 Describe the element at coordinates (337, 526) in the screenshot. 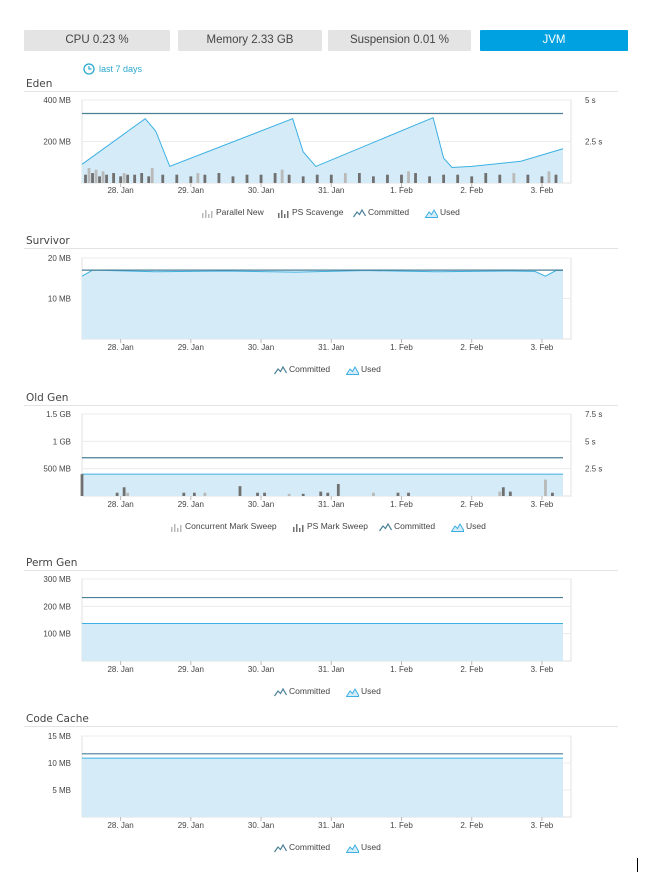

I see `legend-label: PS Mark Sweep` at that location.